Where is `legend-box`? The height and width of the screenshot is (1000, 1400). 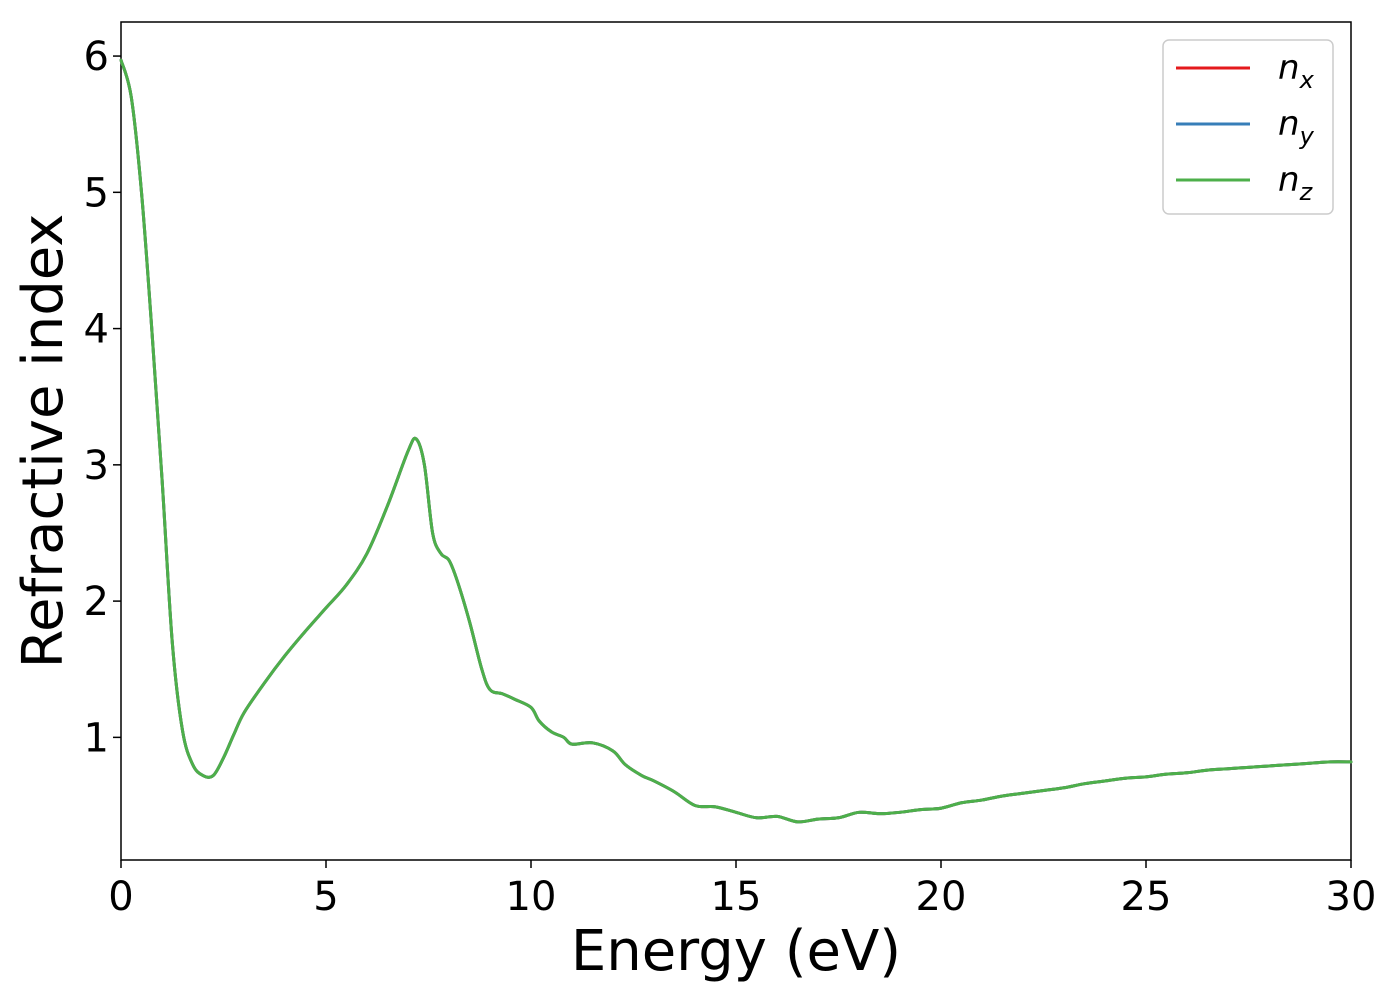 legend-box is located at coordinates (1248, 127).